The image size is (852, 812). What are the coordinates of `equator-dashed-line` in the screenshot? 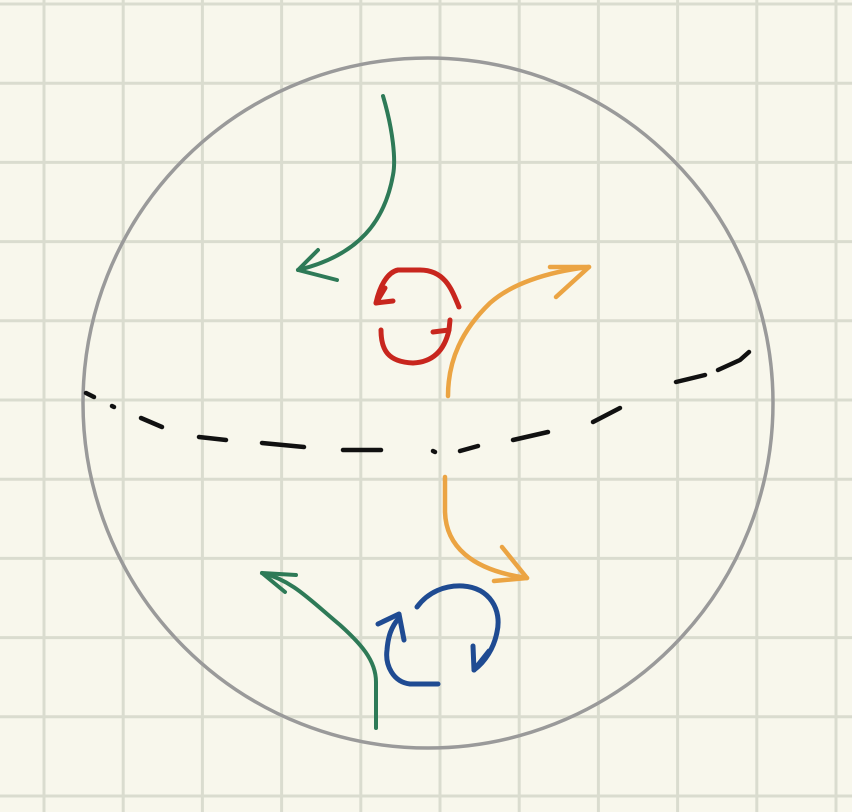 It's located at (417, 402).